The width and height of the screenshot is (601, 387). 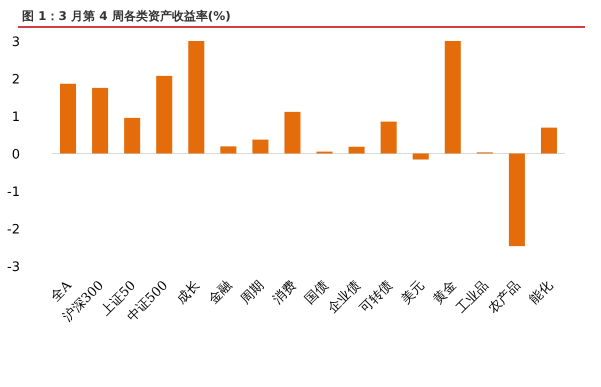 What do you see at coordinates (126, 16) in the screenshot?
I see `chart-title: 图 1：3 月第 4 周各类资产收益率(%)` at bounding box center [126, 16].